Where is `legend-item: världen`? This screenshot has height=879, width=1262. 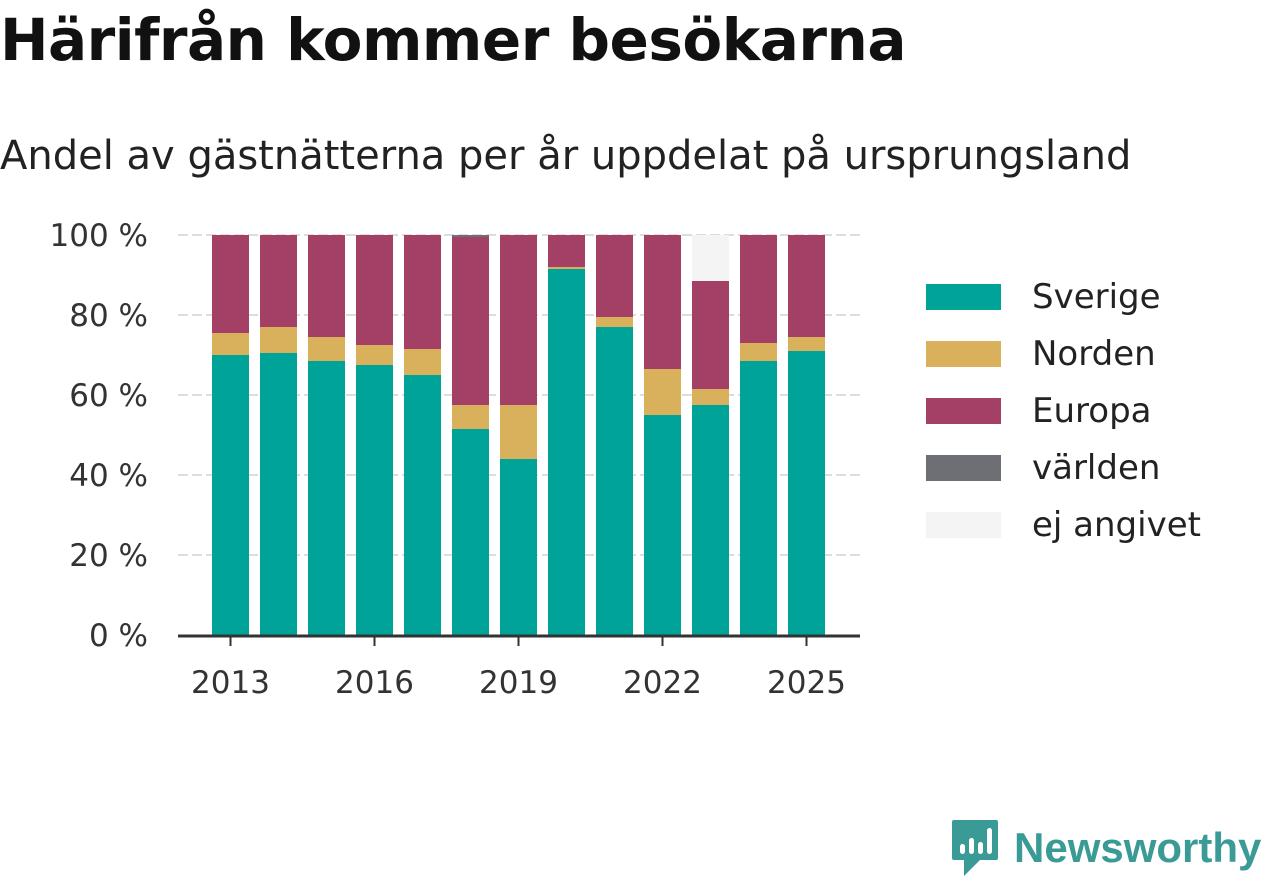
legend-item: världen is located at coordinates (1063, 467).